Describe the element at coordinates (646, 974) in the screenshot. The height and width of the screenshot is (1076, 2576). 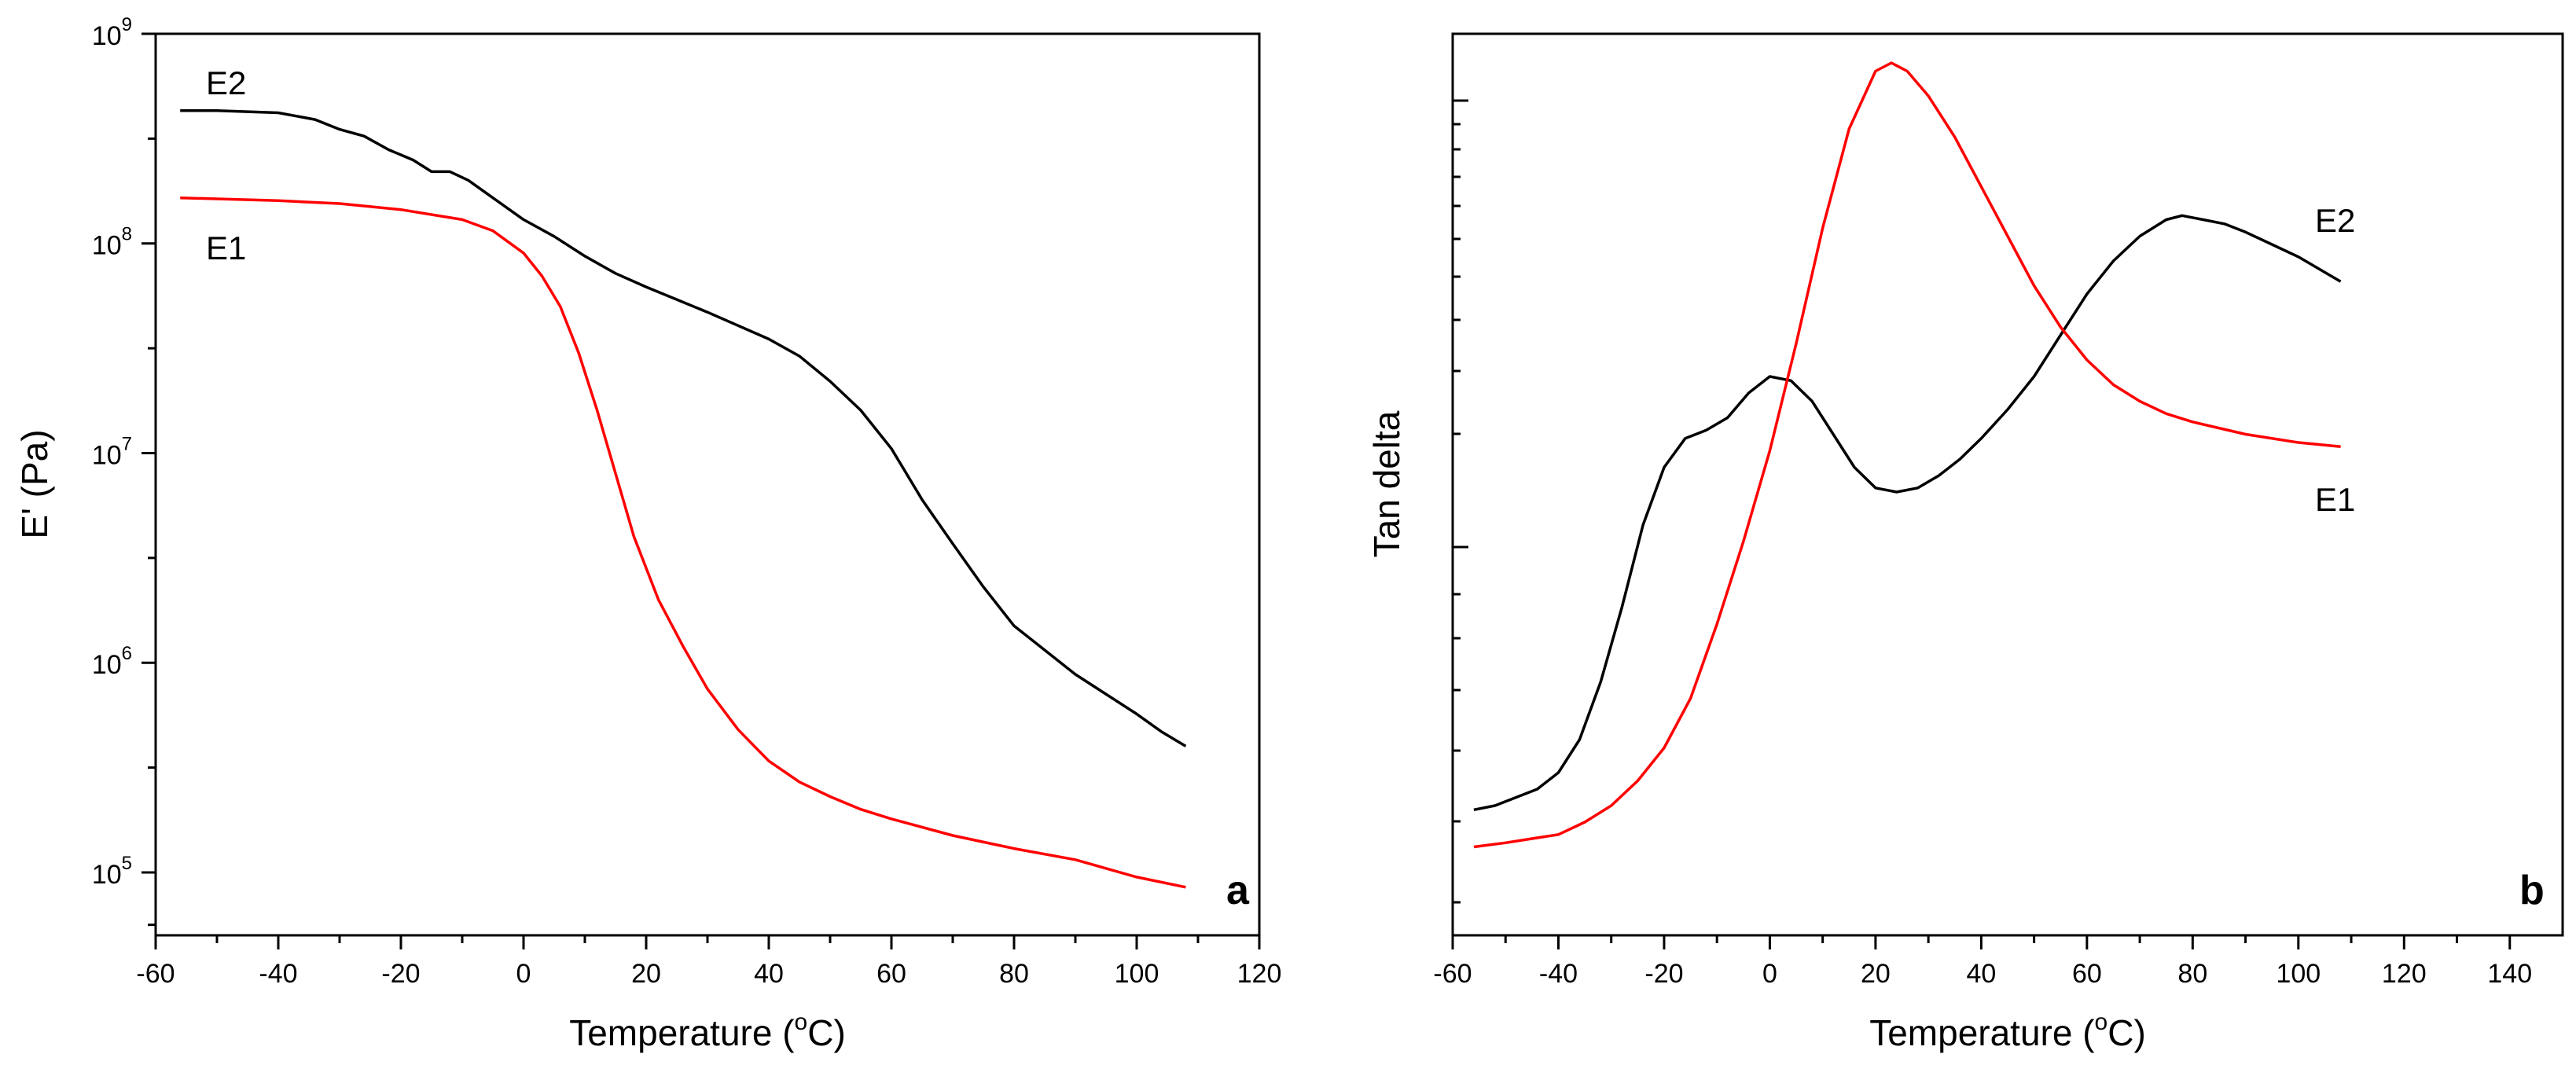
I see `panel-a-x-tick-label: 20` at that location.